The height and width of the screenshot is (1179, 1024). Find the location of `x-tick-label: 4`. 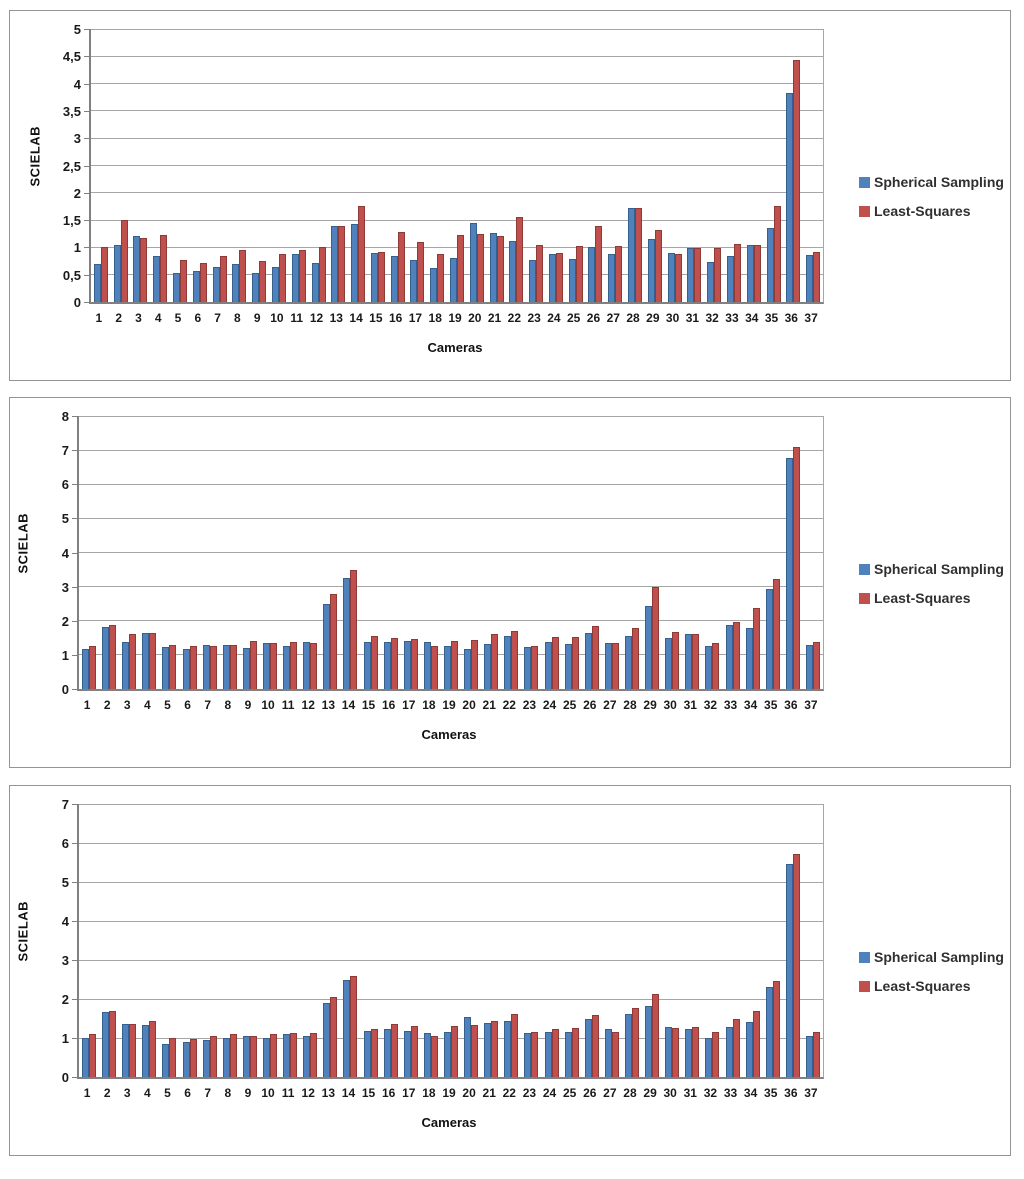

x-tick-label: 4 is located at coordinates (147, 1093).